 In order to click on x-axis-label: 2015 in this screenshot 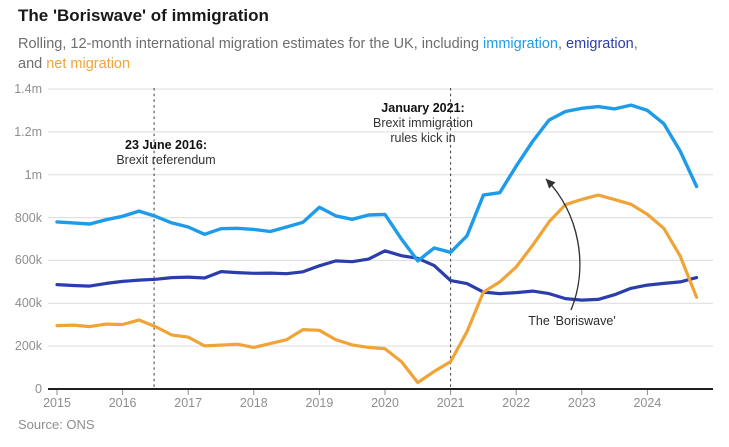, I will do `click(57, 403)`.